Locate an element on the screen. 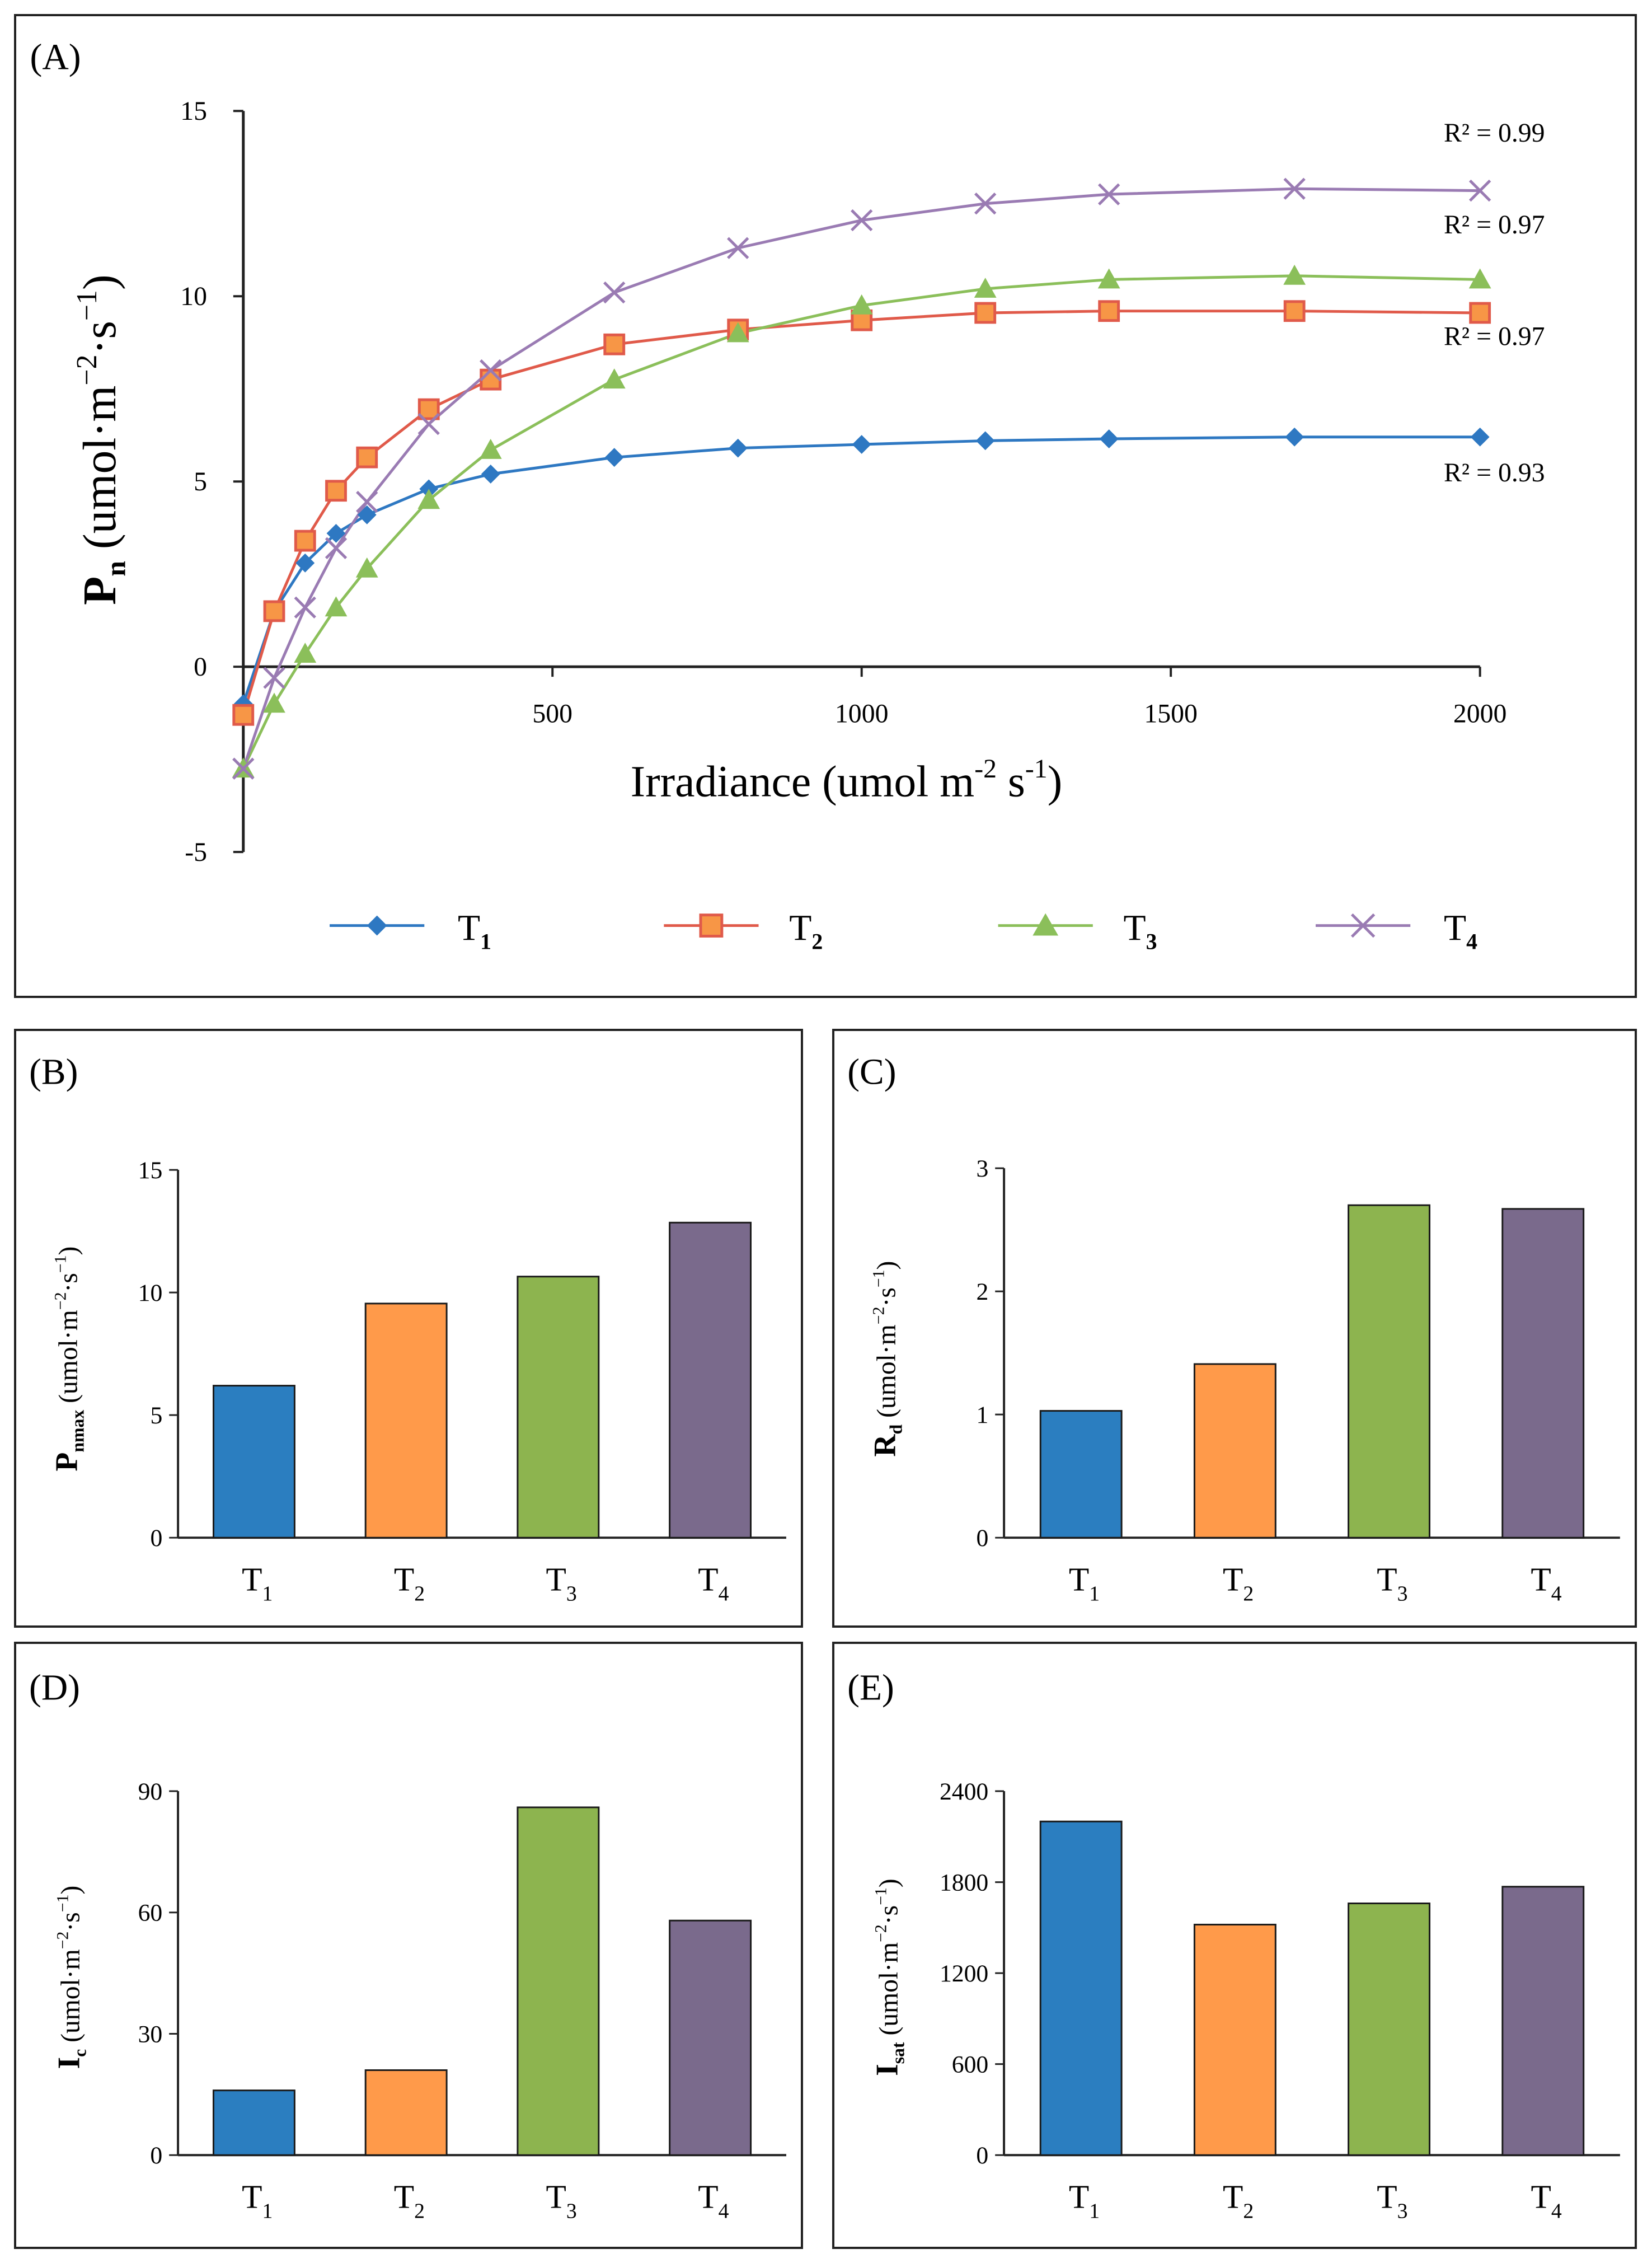 The height and width of the screenshot is (2263, 1652). panel-letter: (B) is located at coordinates (53, 1072).